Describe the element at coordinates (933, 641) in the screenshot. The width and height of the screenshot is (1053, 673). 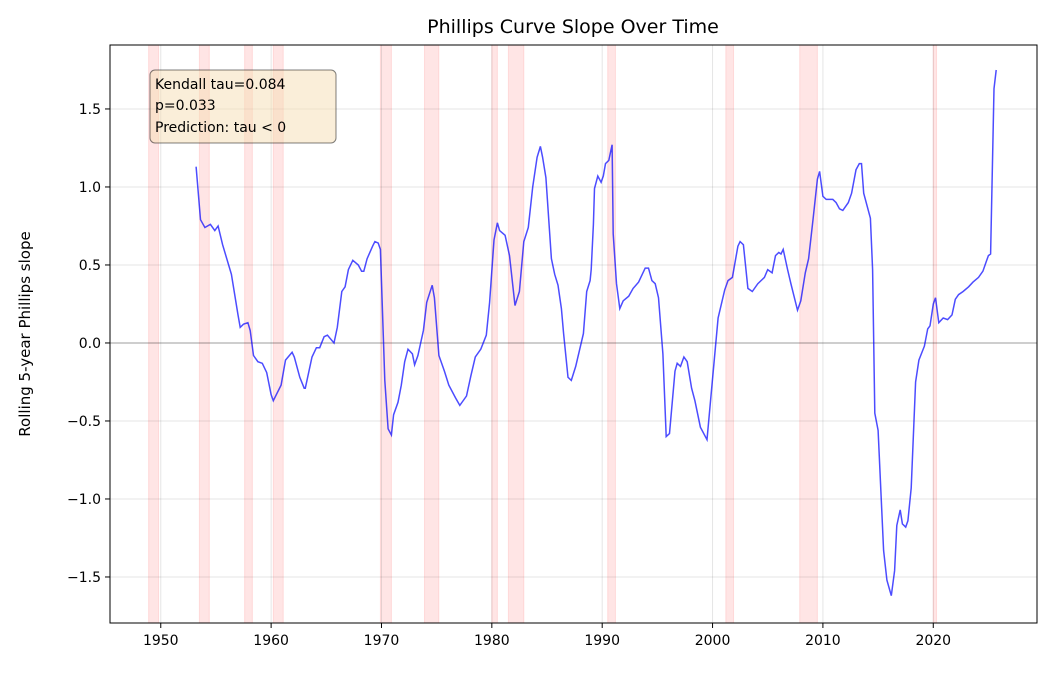
I see `x-tick-label: 2020` at that location.